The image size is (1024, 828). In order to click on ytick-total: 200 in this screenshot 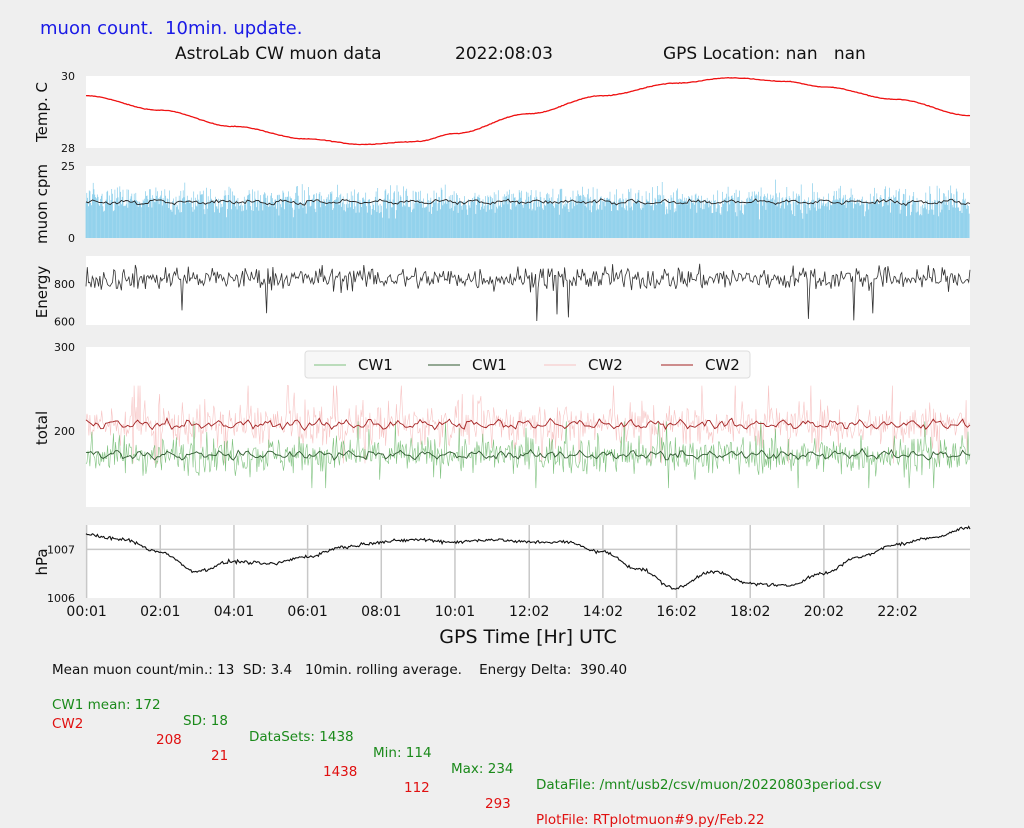, I will do `click(64, 431)`.